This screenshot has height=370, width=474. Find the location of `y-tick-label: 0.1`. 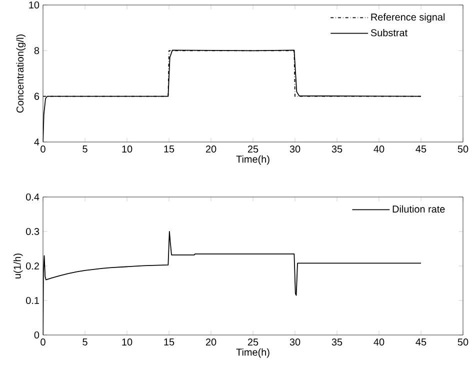

y-tick-label: 0.1 is located at coordinates (33, 300).